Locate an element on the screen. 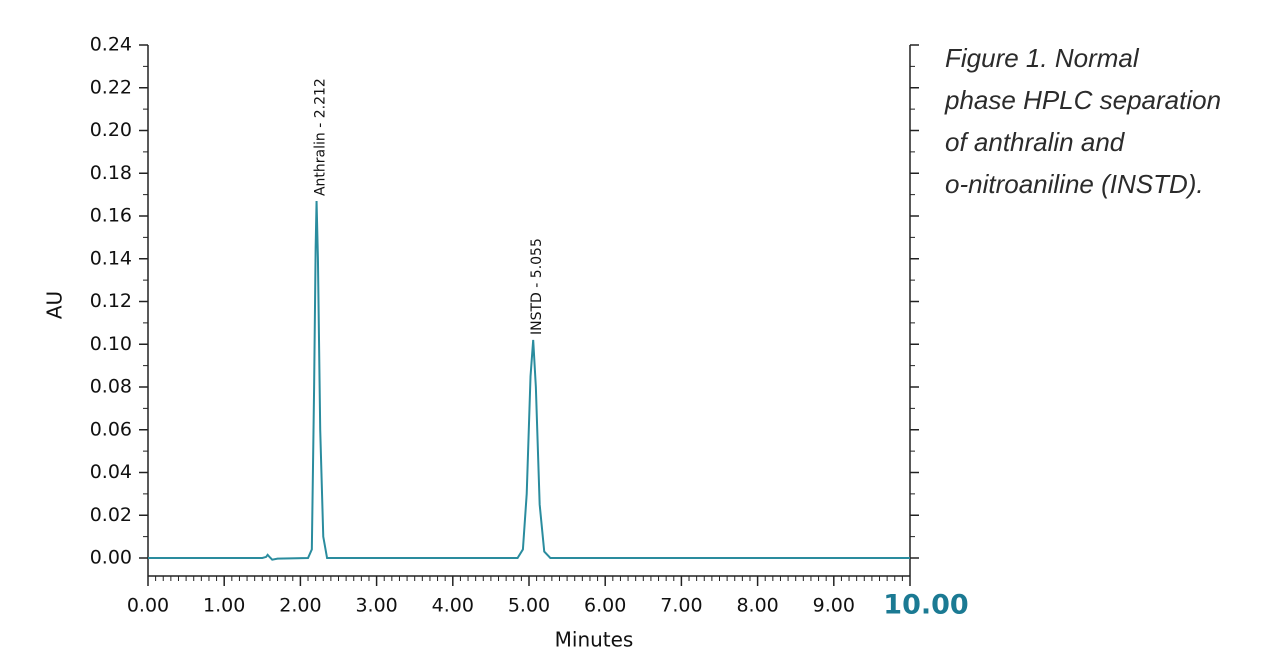  x-tick-label: 1.00 is located at coordinates (224, 606).